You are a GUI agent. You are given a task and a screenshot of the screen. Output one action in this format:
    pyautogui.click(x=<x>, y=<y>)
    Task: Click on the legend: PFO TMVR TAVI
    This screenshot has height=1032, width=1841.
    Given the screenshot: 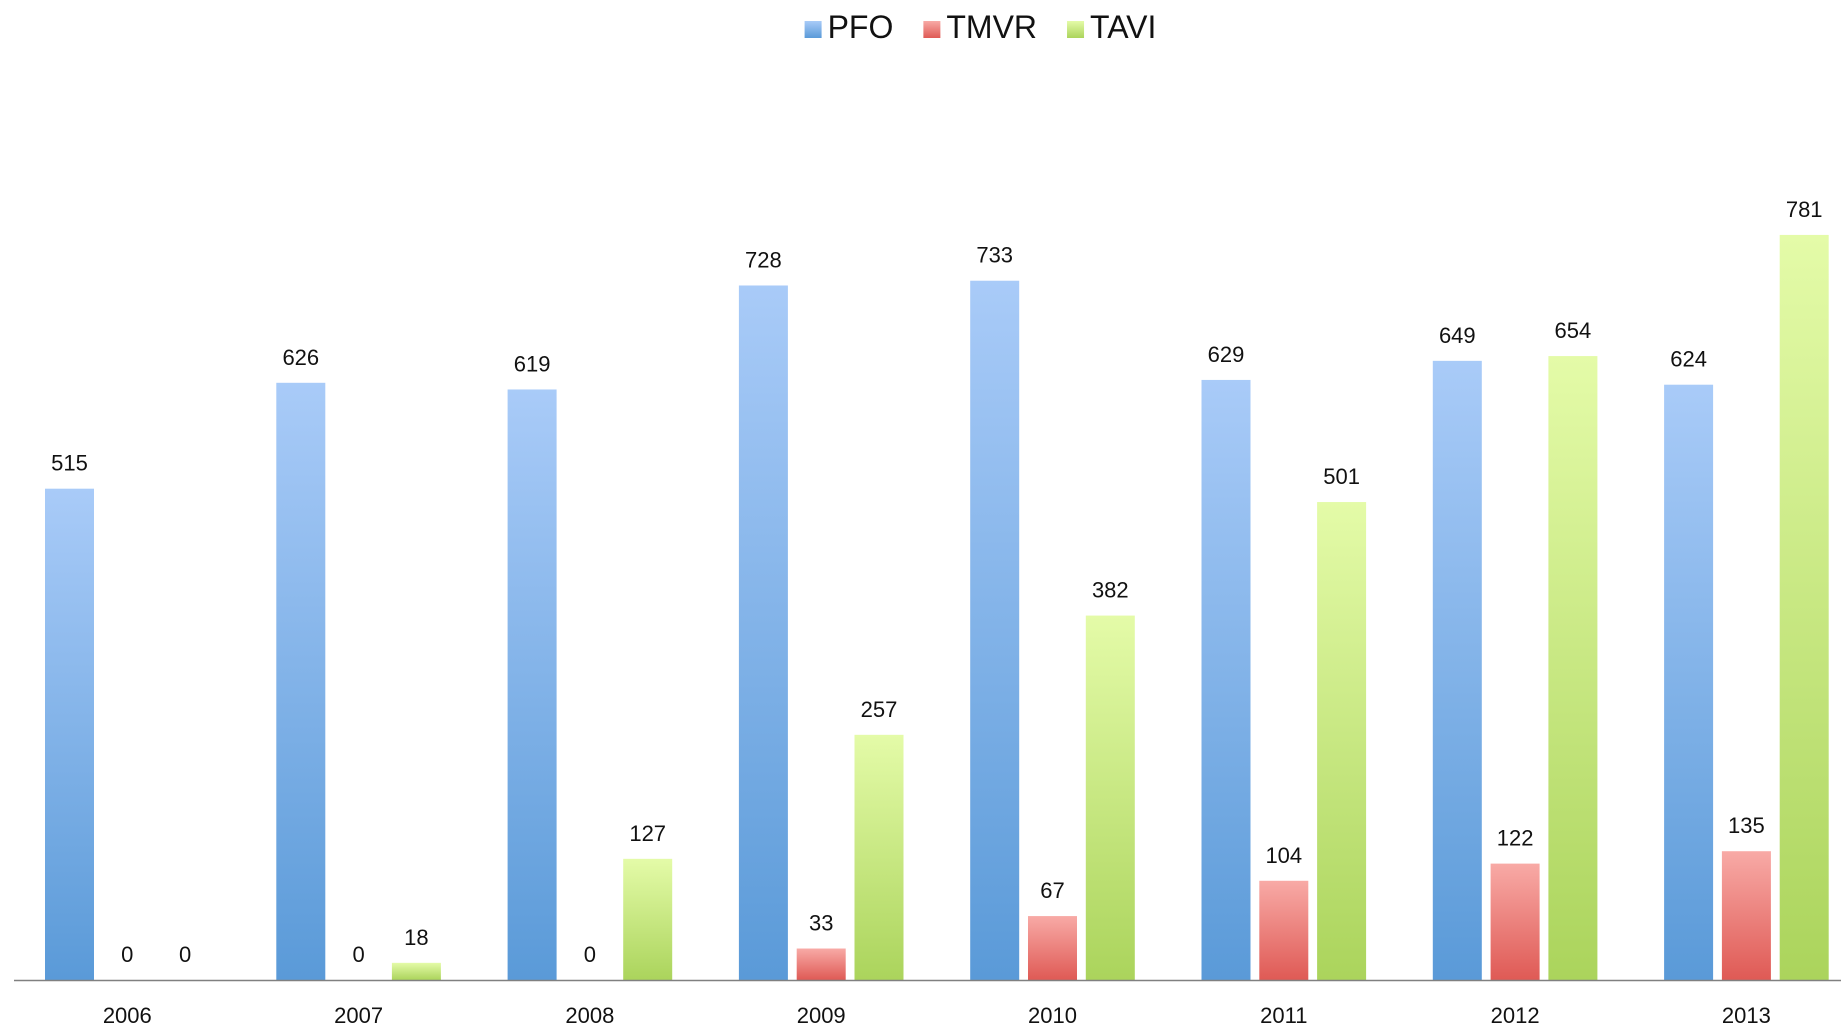 What is the action you would take?
    pyautogui.click(x=980, y=27)
    